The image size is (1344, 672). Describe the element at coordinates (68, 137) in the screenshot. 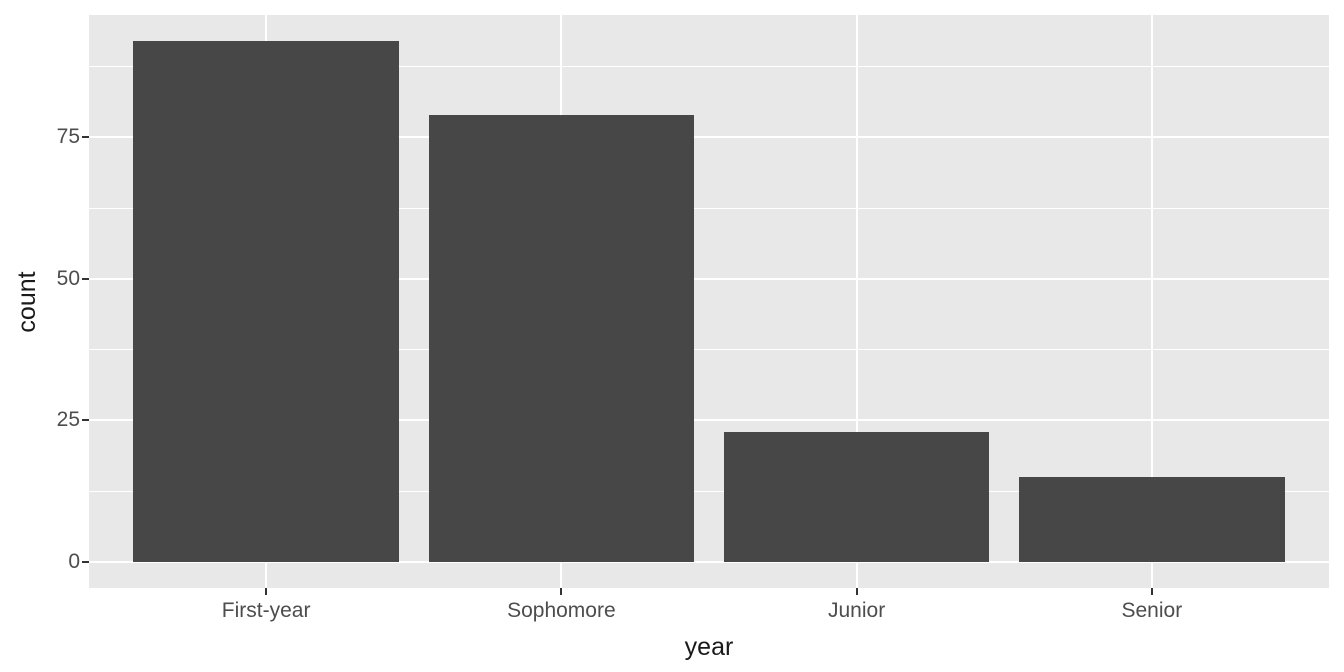

I see `y-tick-label: 75` at that location.